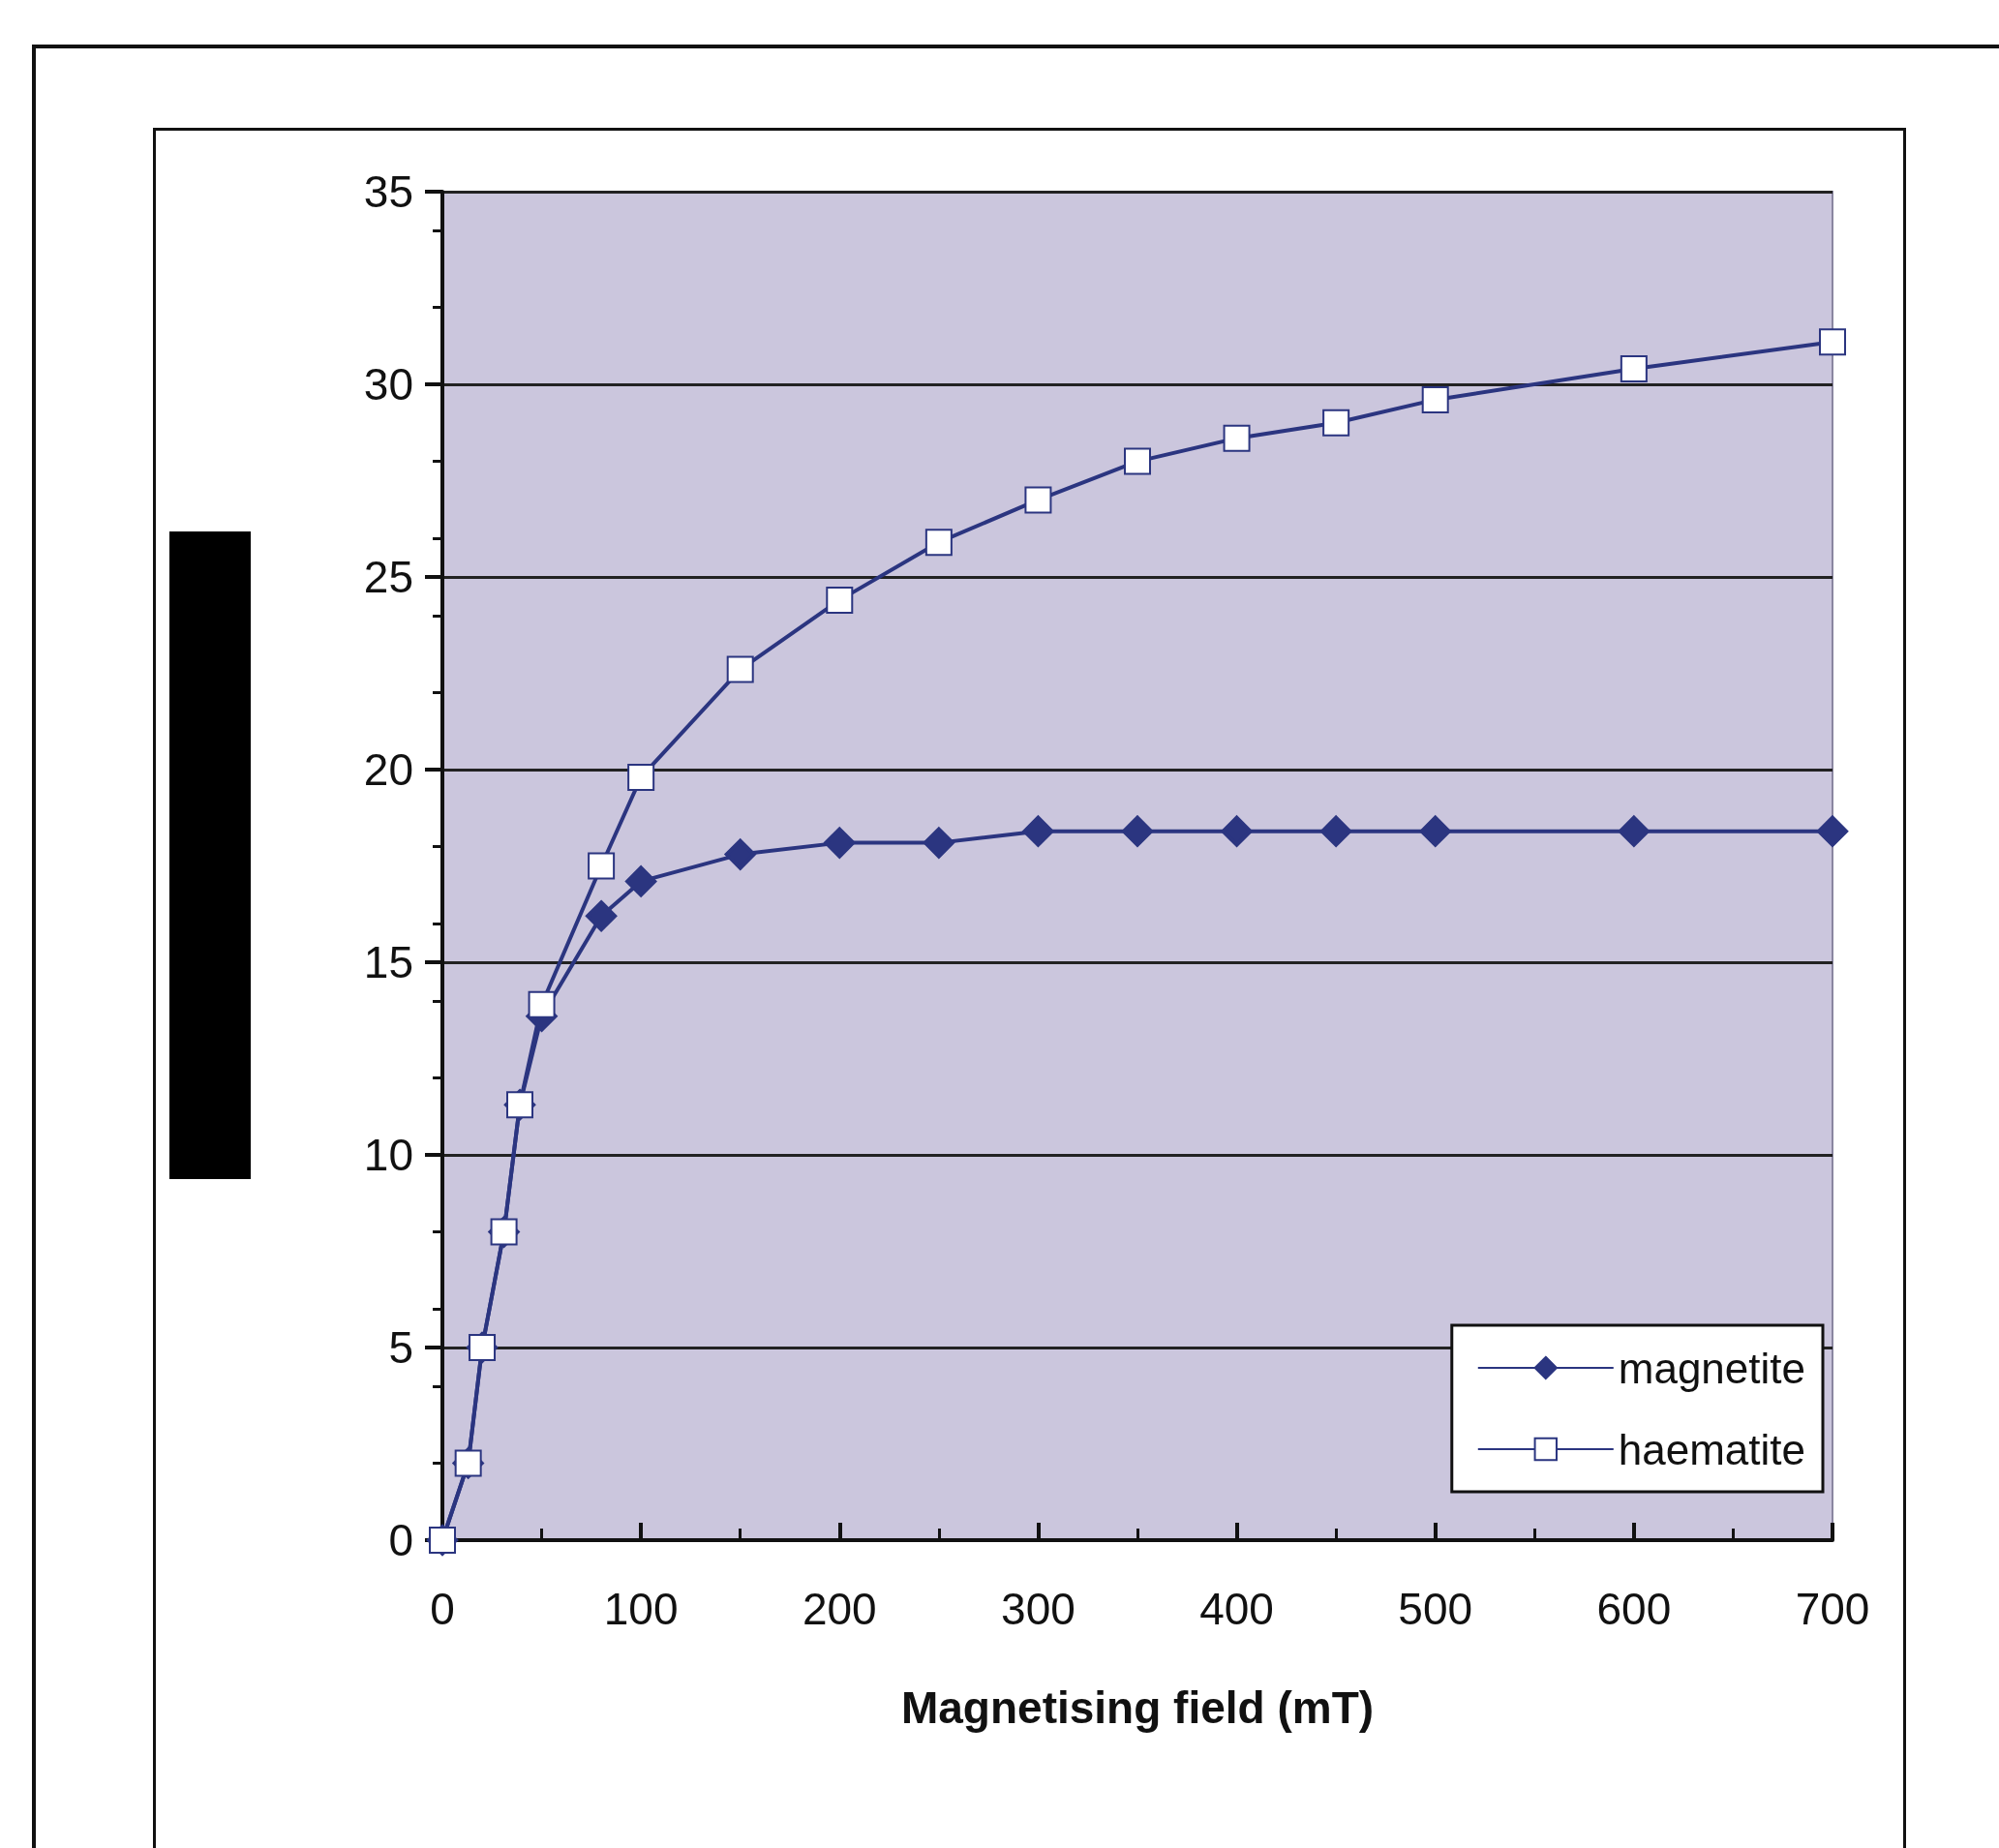 The image size is (1999, 1848). Describe the element at coordinates (1634, 1609) in the screenshot. I see `x-tick-label: 600` at that location.